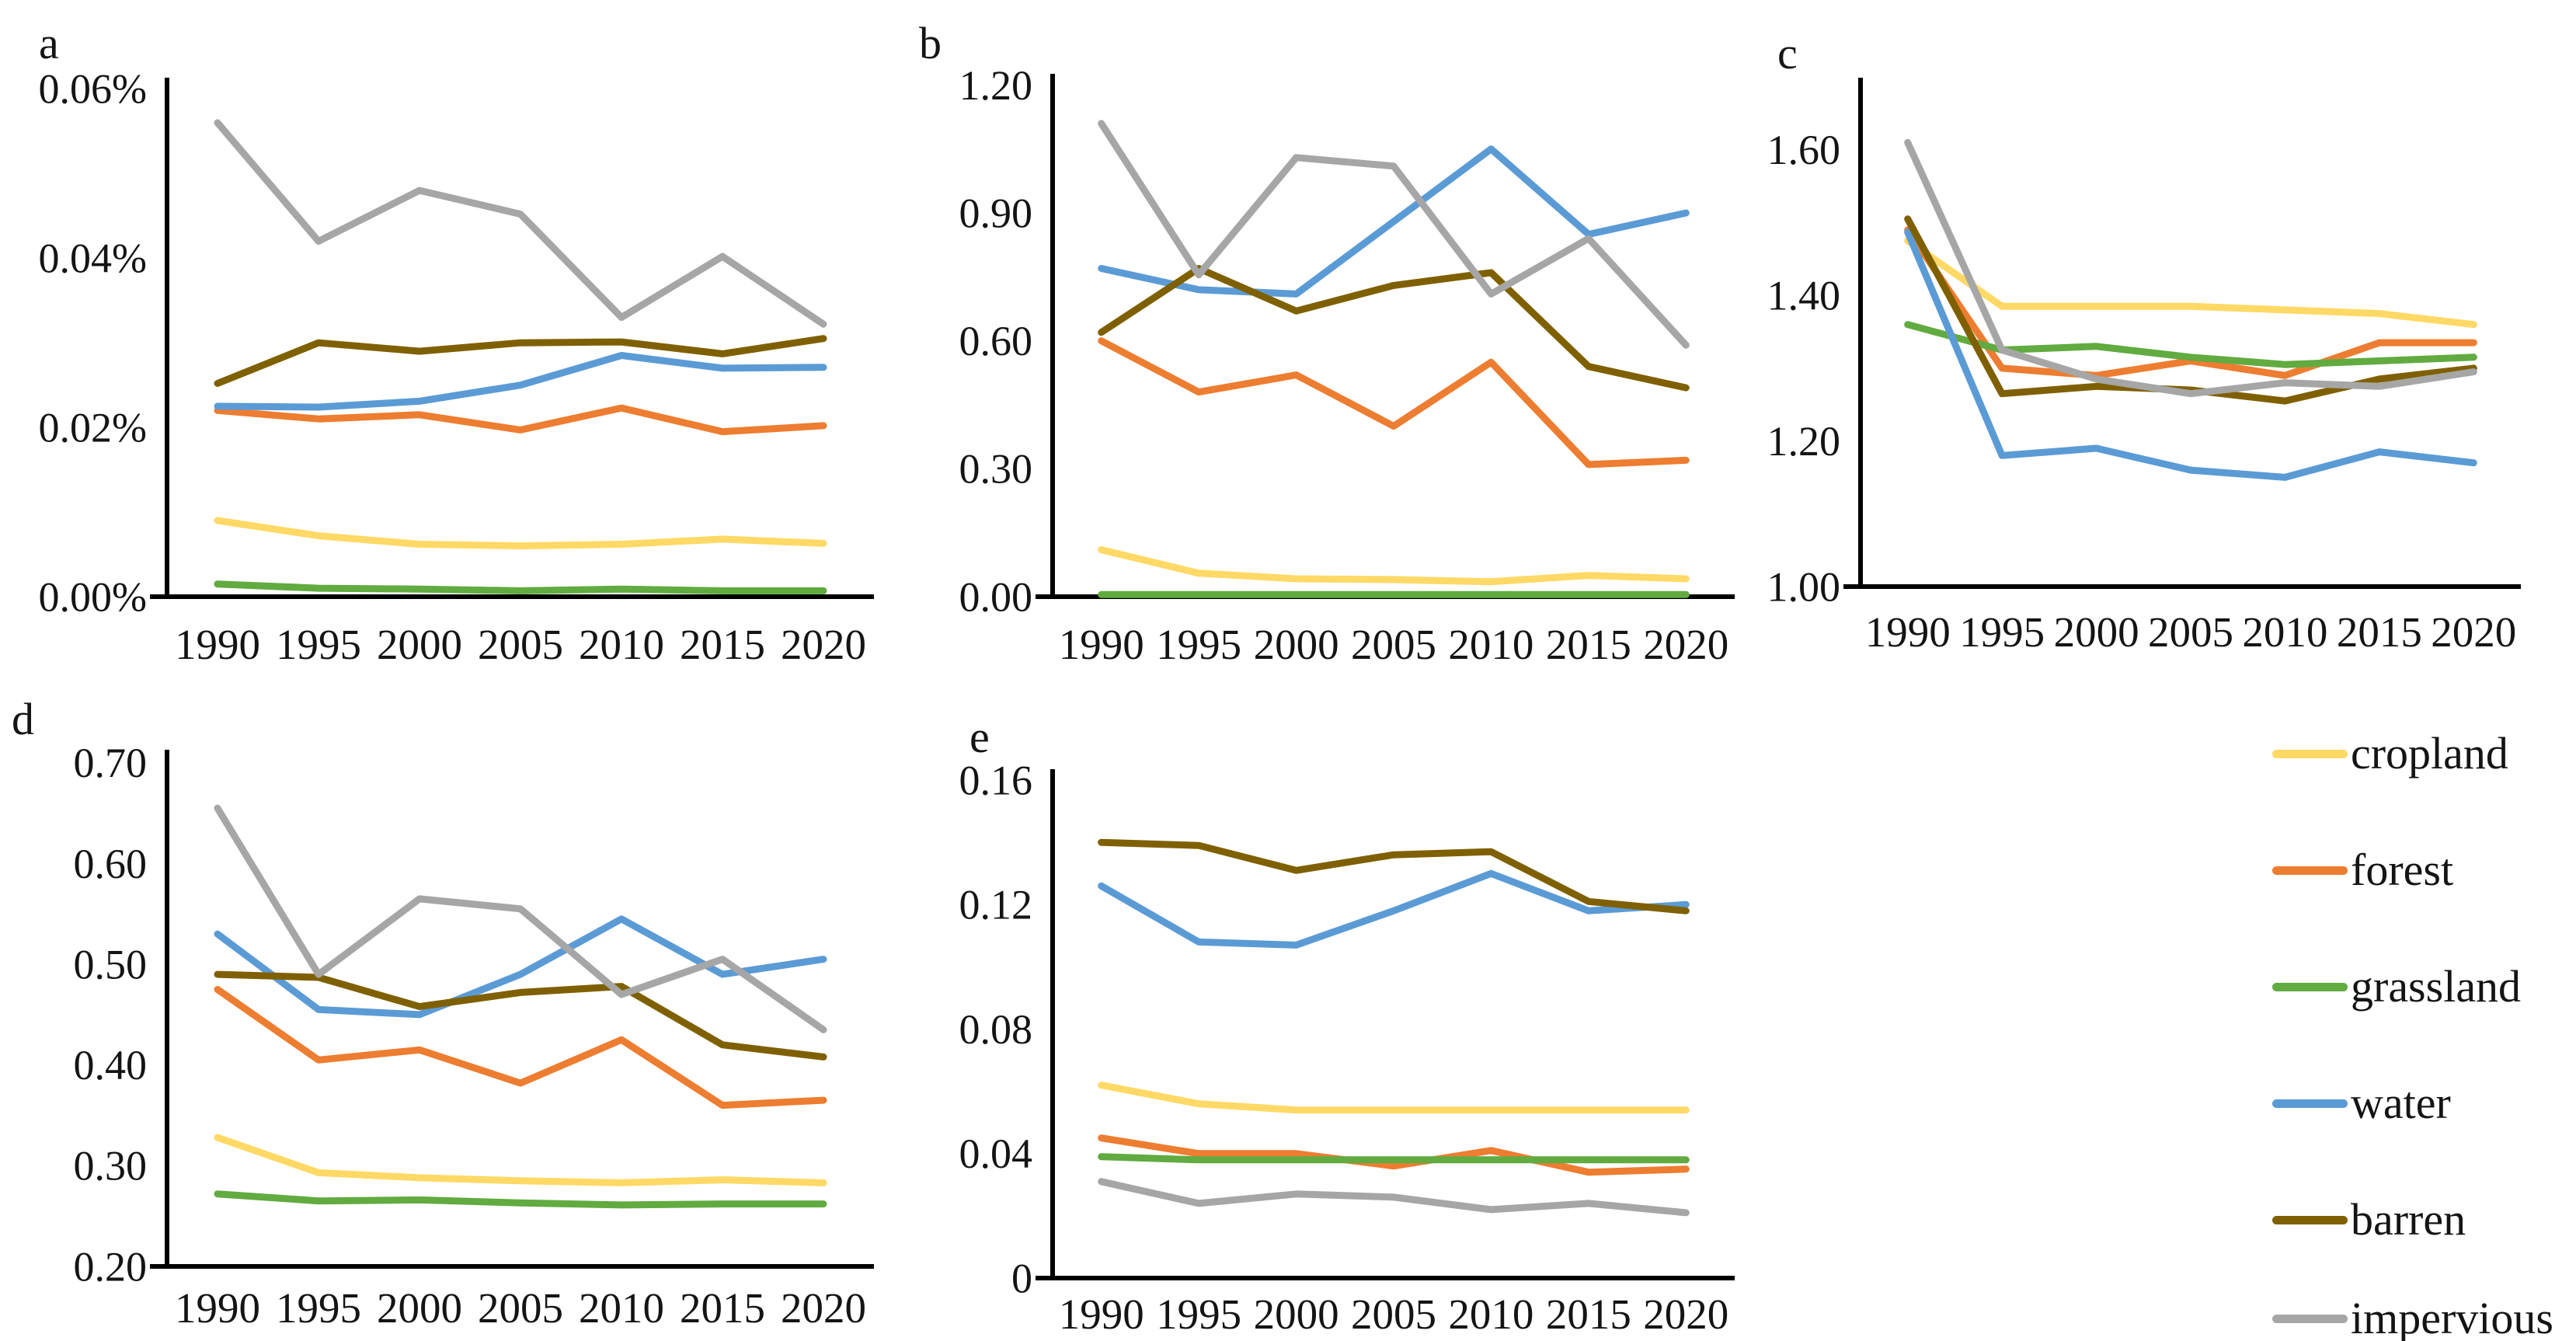 This screenshot has height=1341, width=2576. What do you see at coordinates (979, 737) in the screenshot?
I see `panel-letter-e: e` at bounding box center [979, 737].